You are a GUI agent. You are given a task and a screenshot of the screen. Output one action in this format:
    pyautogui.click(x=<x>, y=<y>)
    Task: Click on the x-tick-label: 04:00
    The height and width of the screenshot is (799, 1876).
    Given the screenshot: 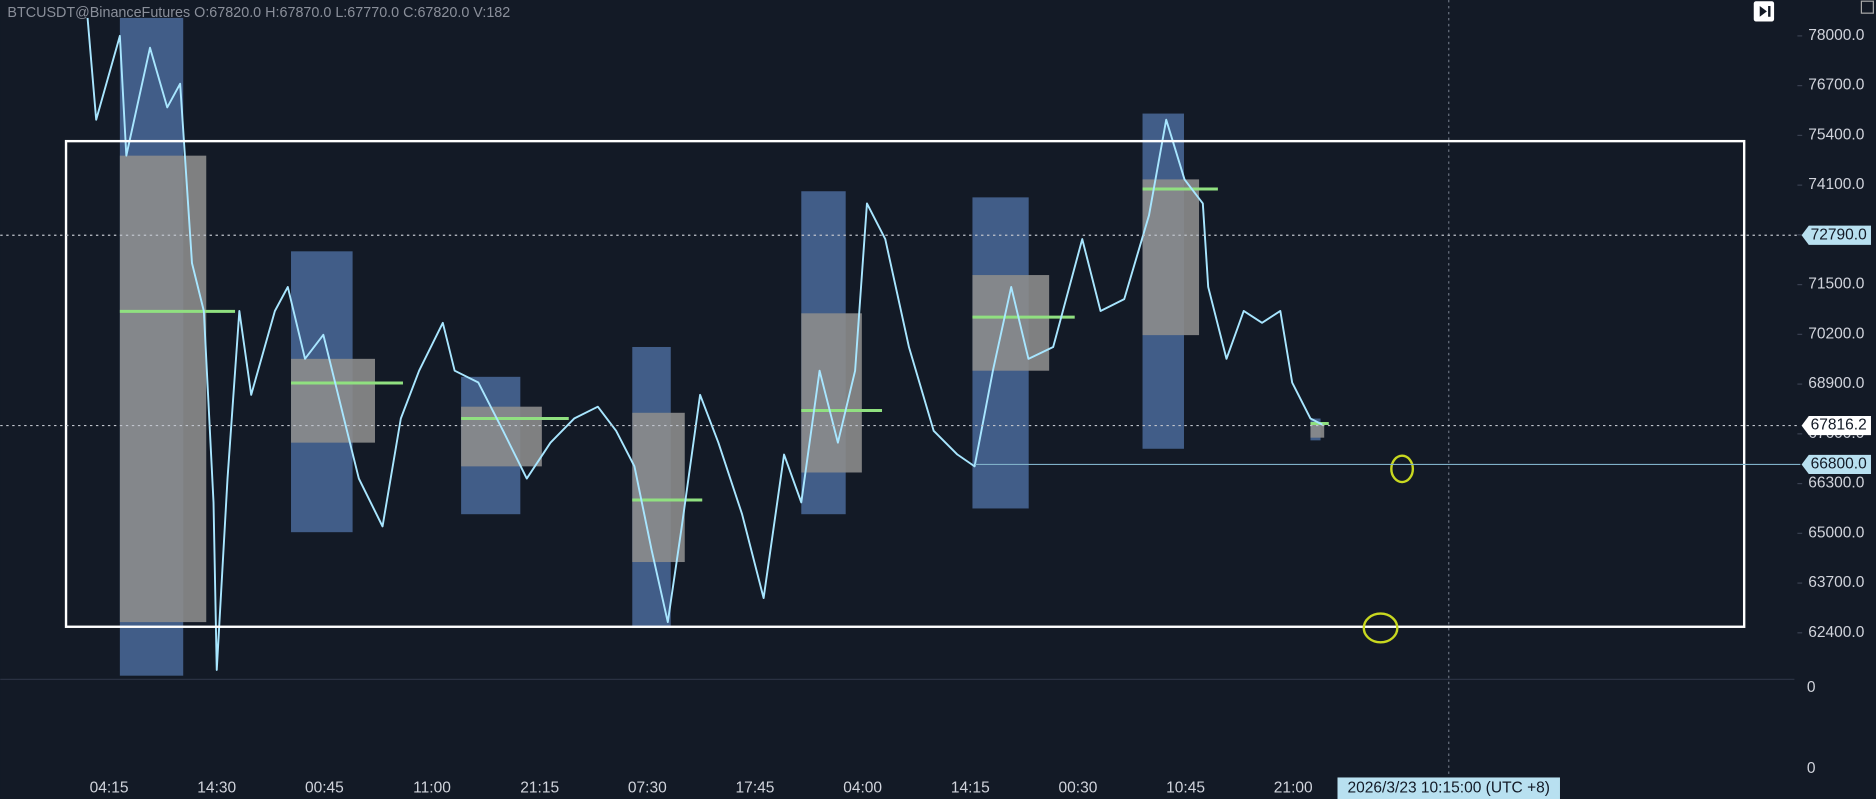 What is the action you would take?
    pyautogui.click(x=862, y=787)
    